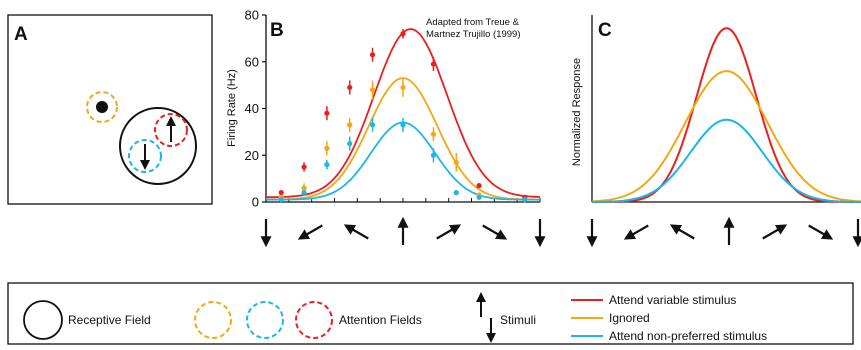 This screenshot has width=861, height=350. What do you see at coordinates (252, 108) in the screenshot?
I see `panel-b-y-tick-label: 40` at bounding box center [252, 108].